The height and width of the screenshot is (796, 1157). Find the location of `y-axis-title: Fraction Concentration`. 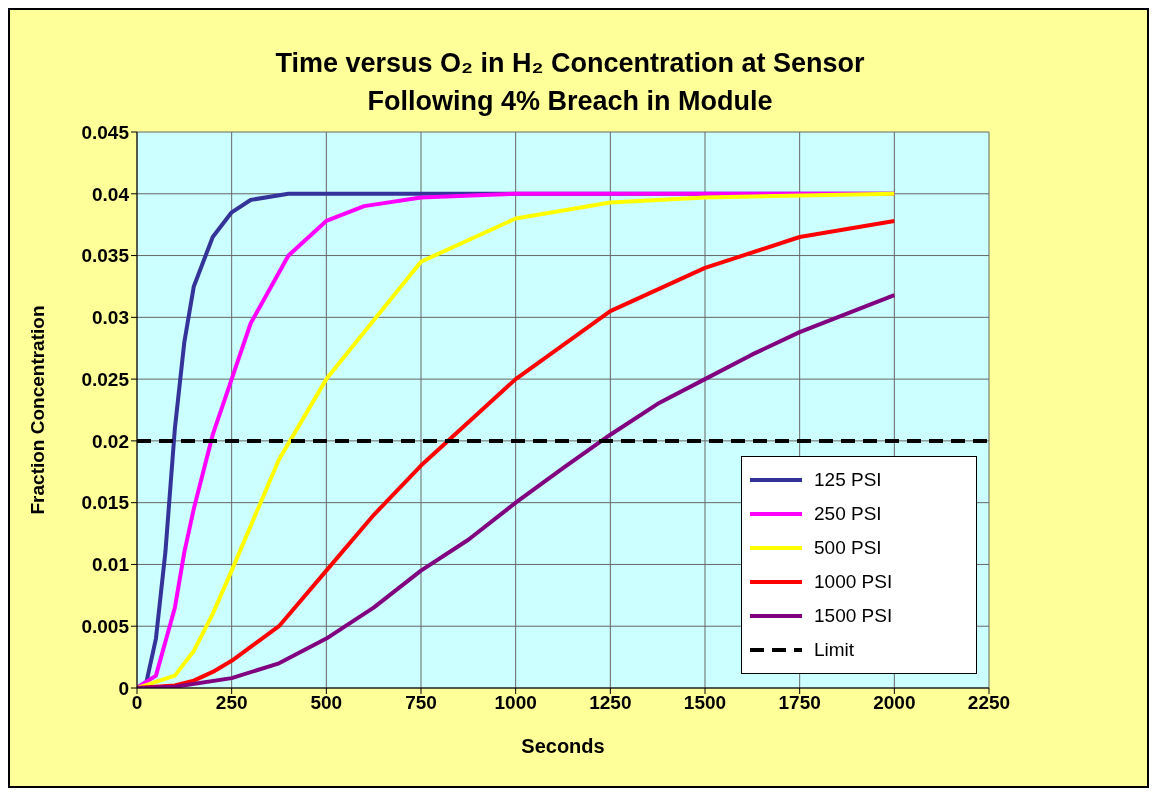

y-axis-title: Fraction Concentration is located at coordinates (37, 410).